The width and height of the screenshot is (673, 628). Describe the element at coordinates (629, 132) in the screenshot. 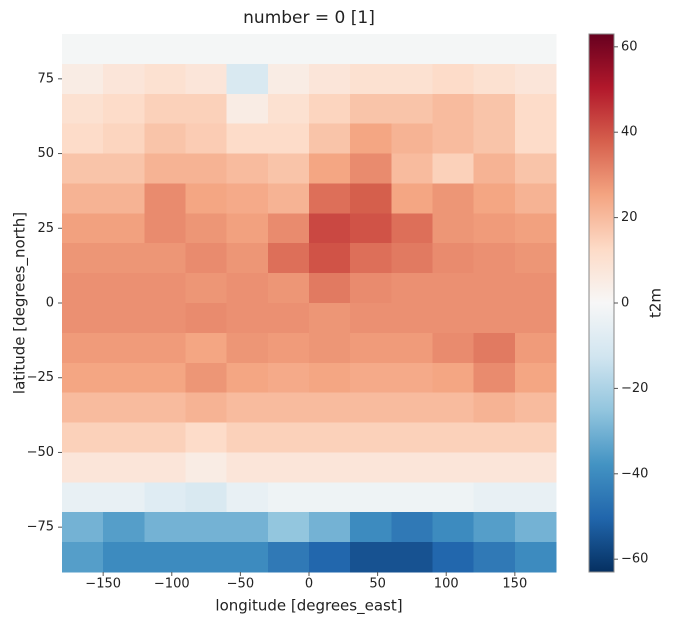

I see `colorbar-tick-label: 40` at that location.